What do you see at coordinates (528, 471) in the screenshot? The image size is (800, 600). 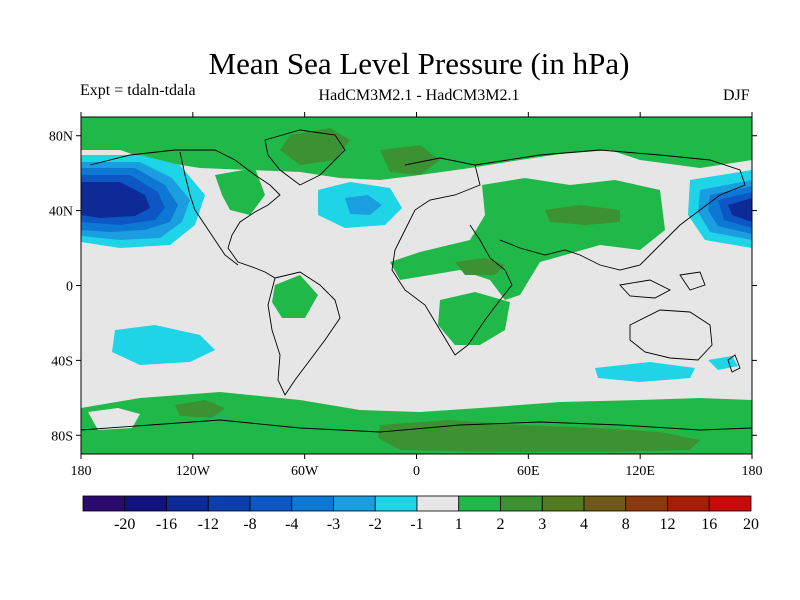 I see `x-tick-label: 60E` at bounding box center [528, 471].